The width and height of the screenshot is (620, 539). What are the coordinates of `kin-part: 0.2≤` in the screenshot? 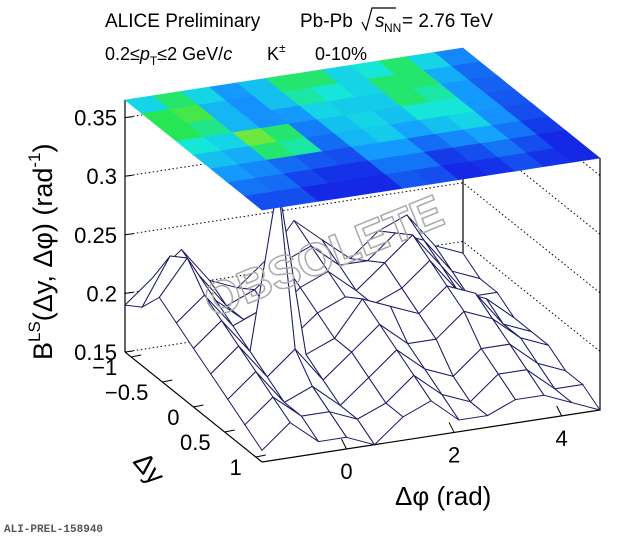 It's located at (122, 54).